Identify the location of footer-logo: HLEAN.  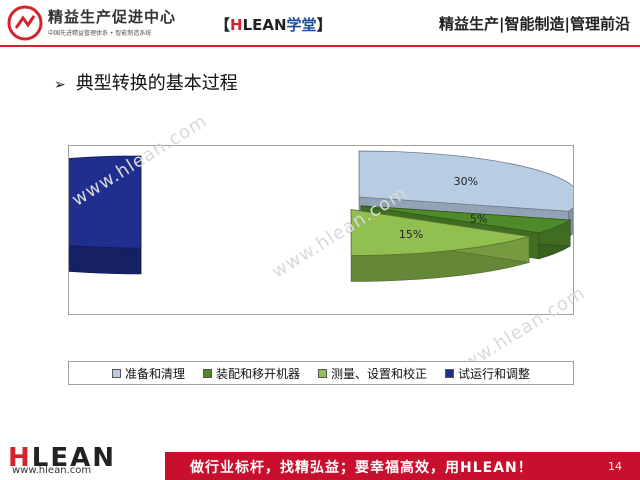
(62, 458).